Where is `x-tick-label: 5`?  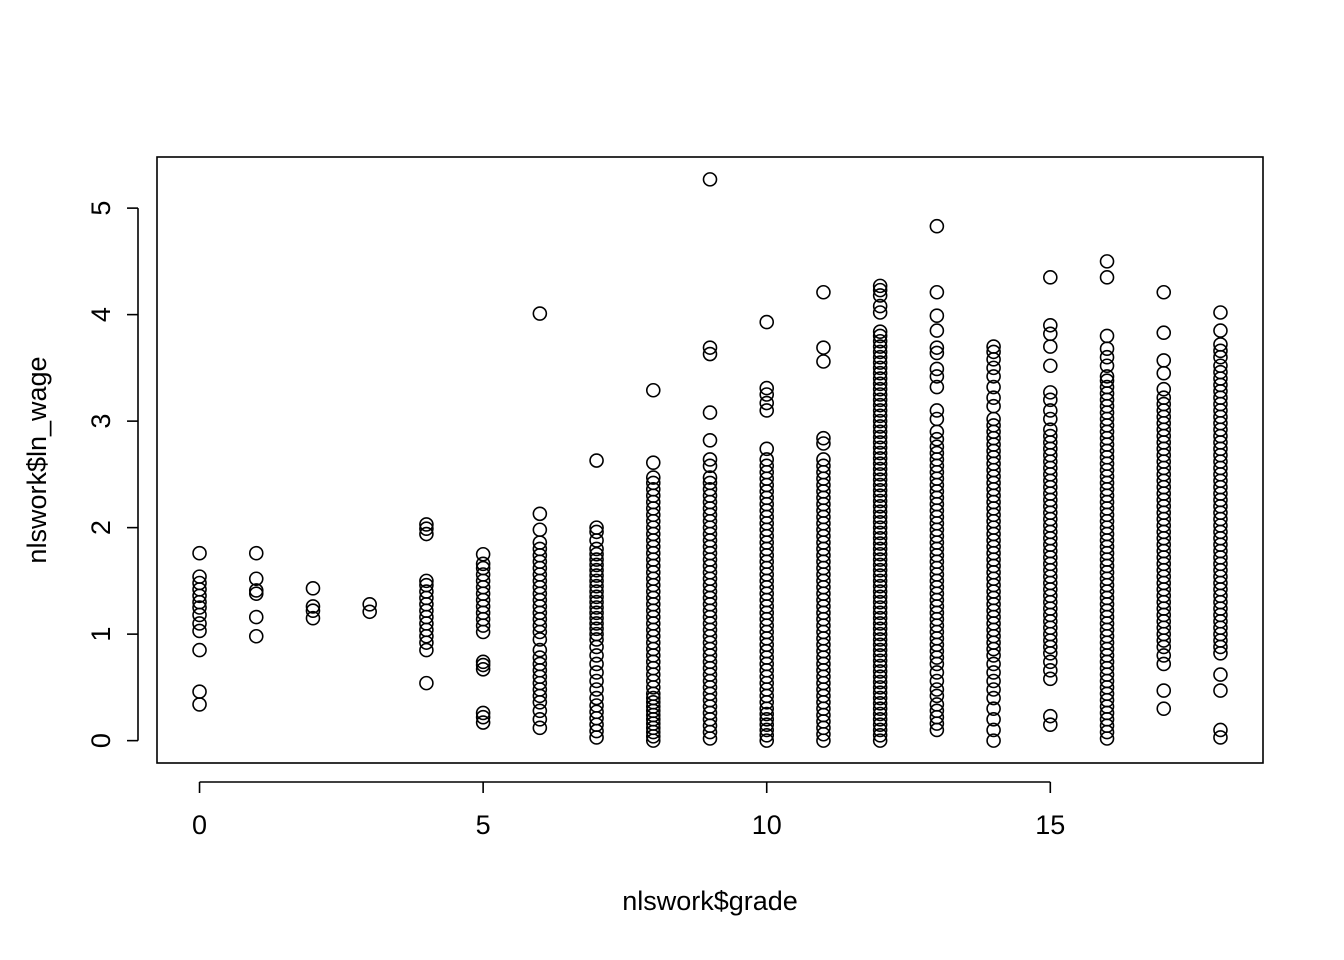 x-tick-label: 5 is located at coordinates (483, 825).